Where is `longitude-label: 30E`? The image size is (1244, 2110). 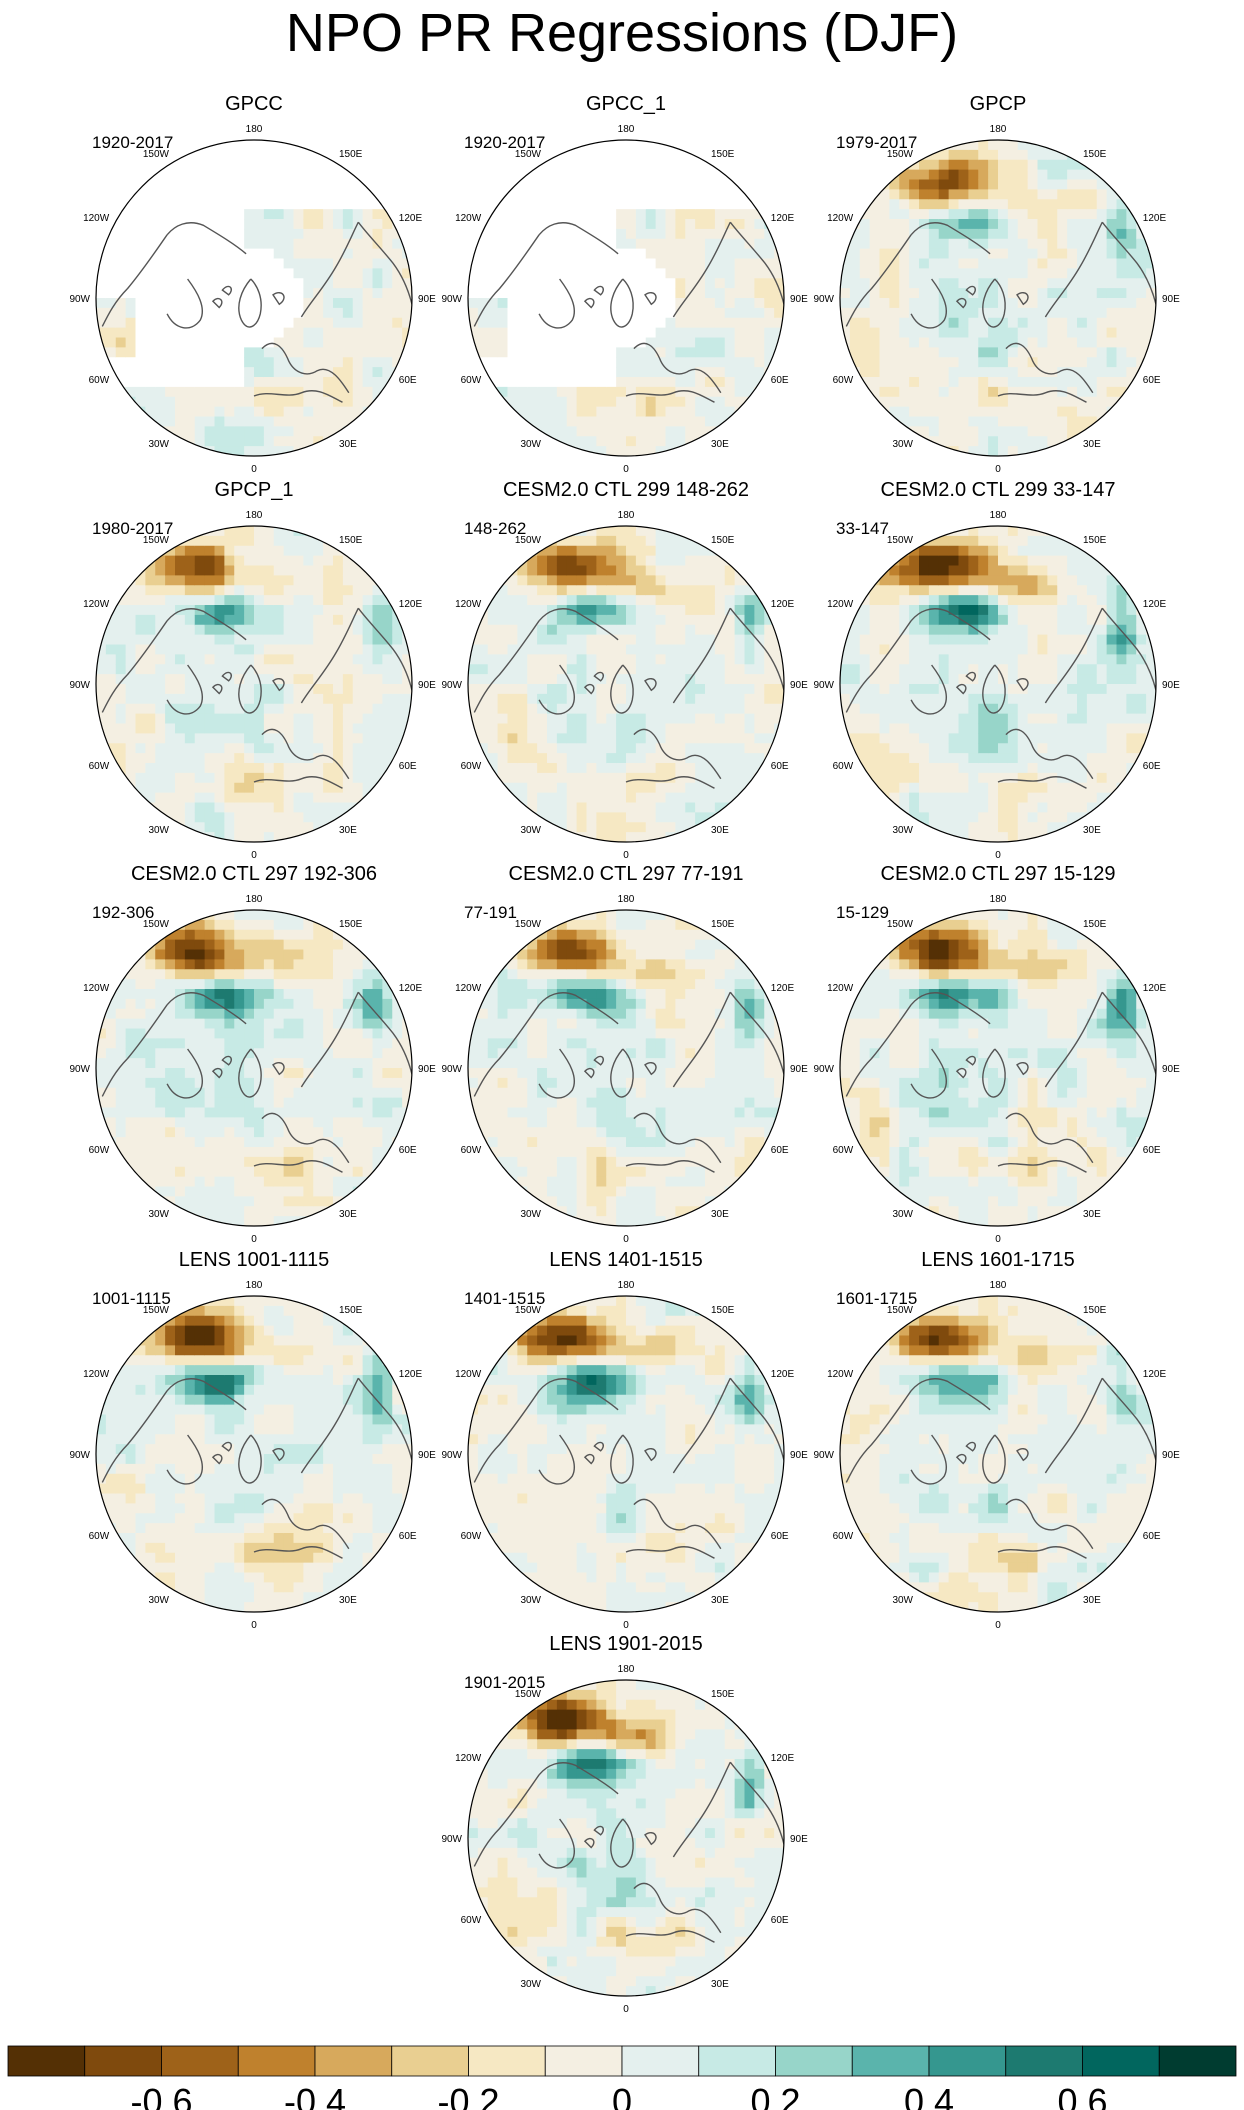
longitude-label: 30E is located at coordinates (720, 830).